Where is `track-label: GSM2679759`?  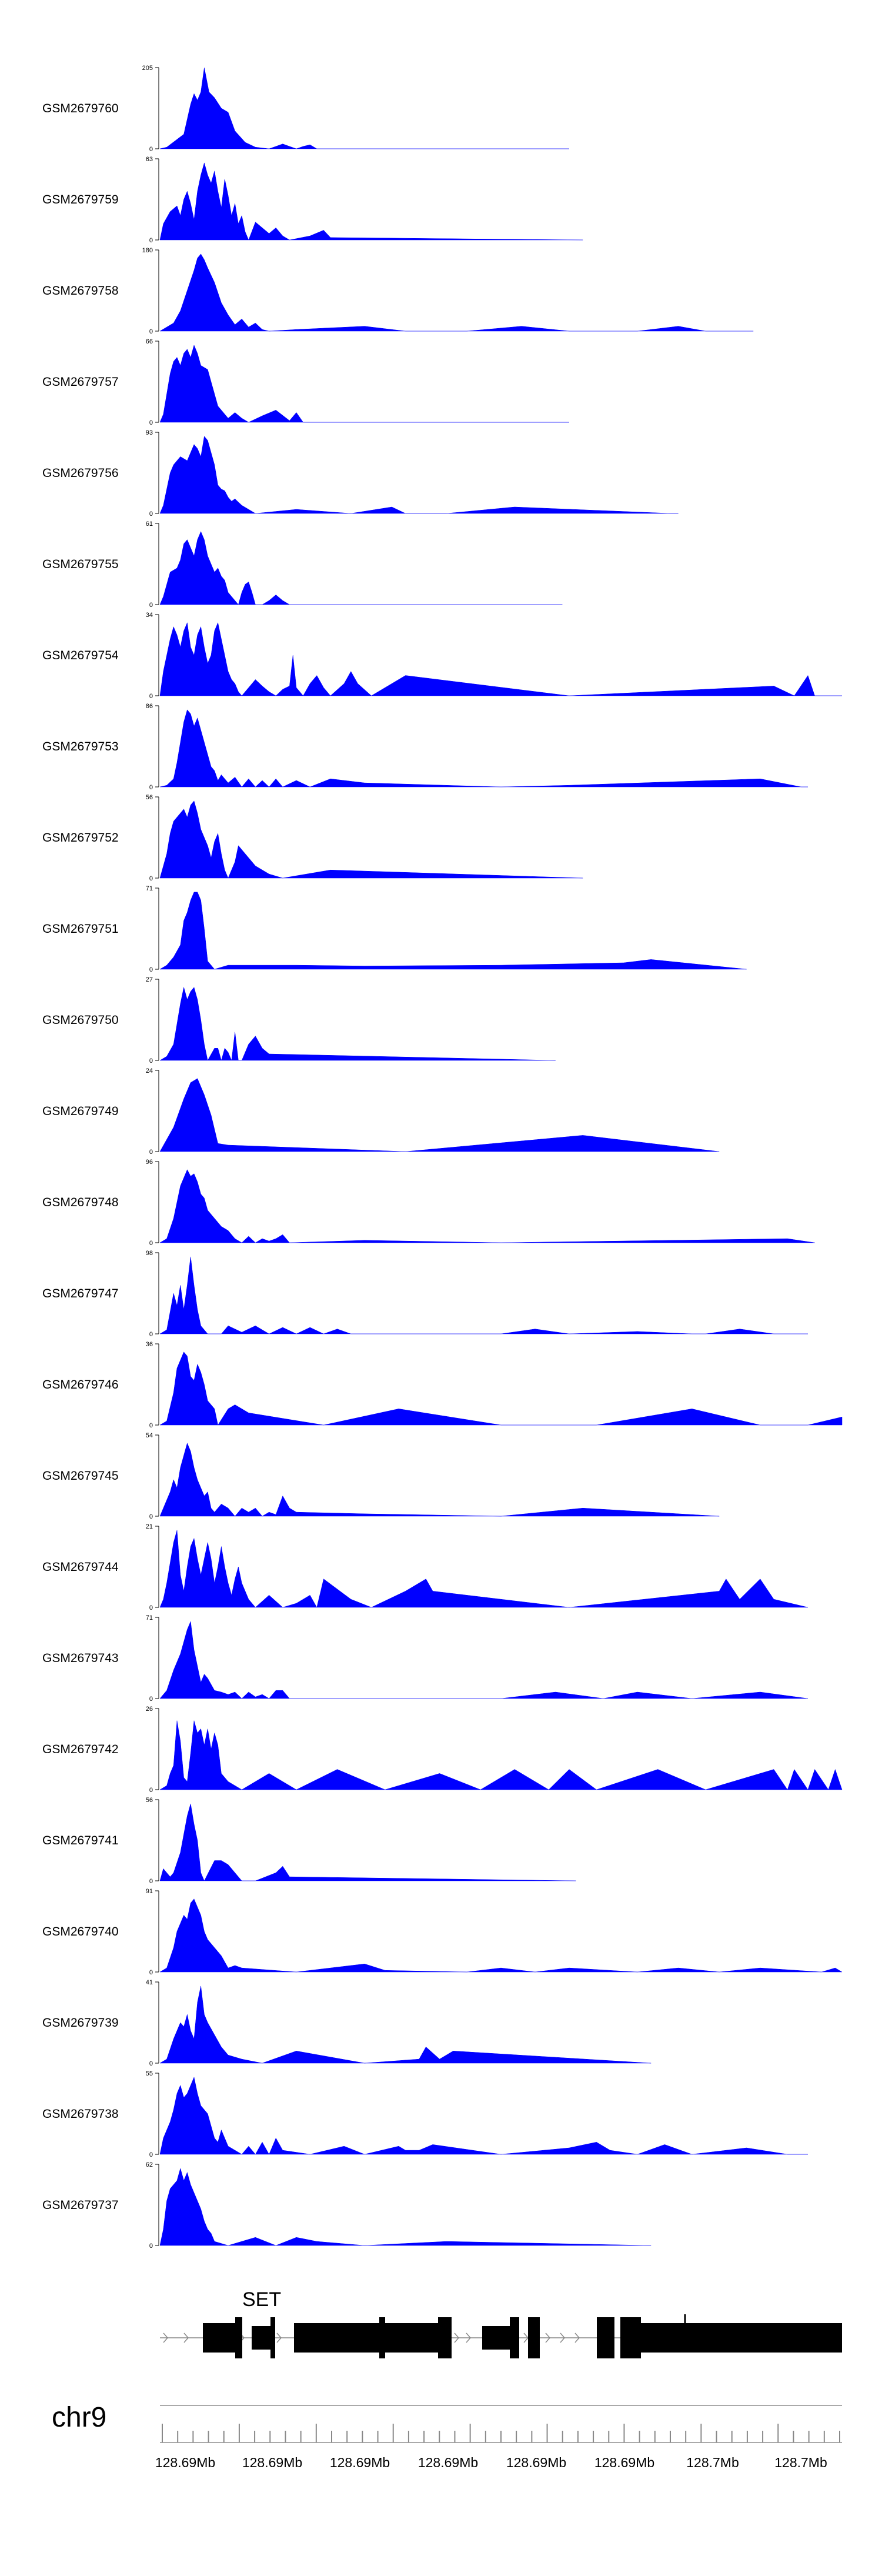
track-label: GSM2679759 is located at coordinates (80, 199).